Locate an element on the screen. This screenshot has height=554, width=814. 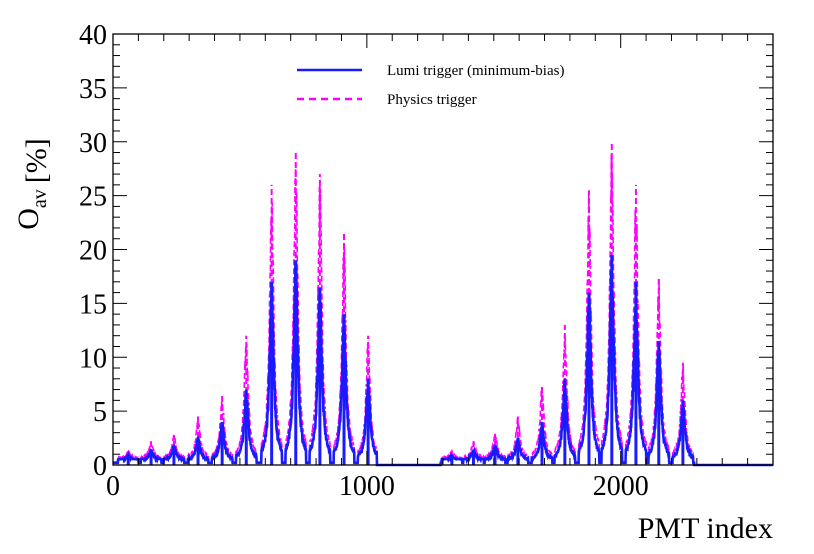
y-tick-label: 30 is located at coordinates (93, 143).